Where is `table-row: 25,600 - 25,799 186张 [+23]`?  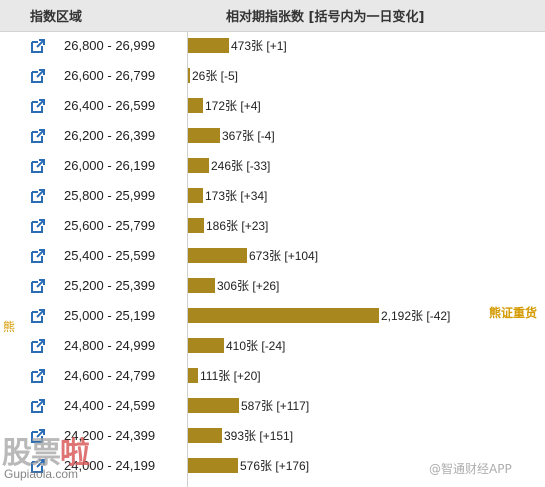
table-row: 25,600 - 25,799 186张 [+23] is located at coordinates (272, 227).